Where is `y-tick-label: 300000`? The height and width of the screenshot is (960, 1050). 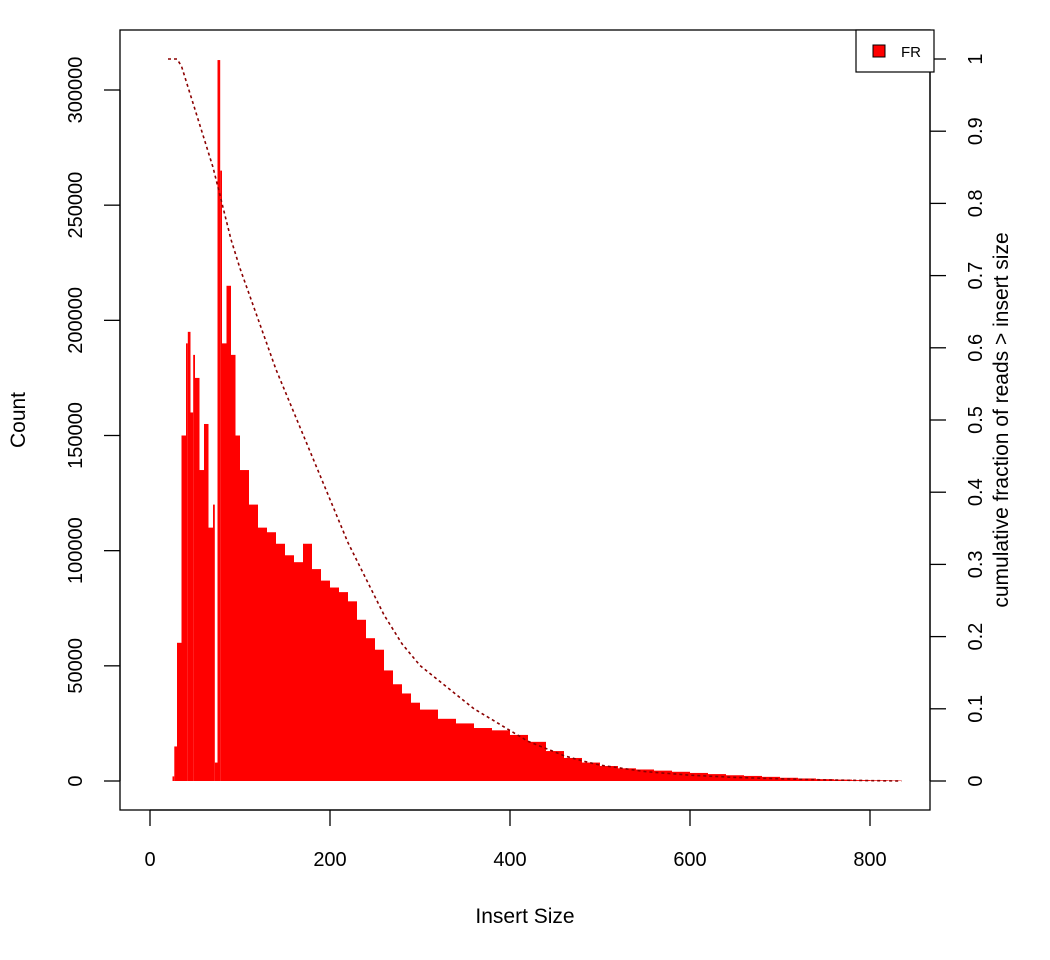 y-tick-label: 300000 is located at coordinates (76, 90).